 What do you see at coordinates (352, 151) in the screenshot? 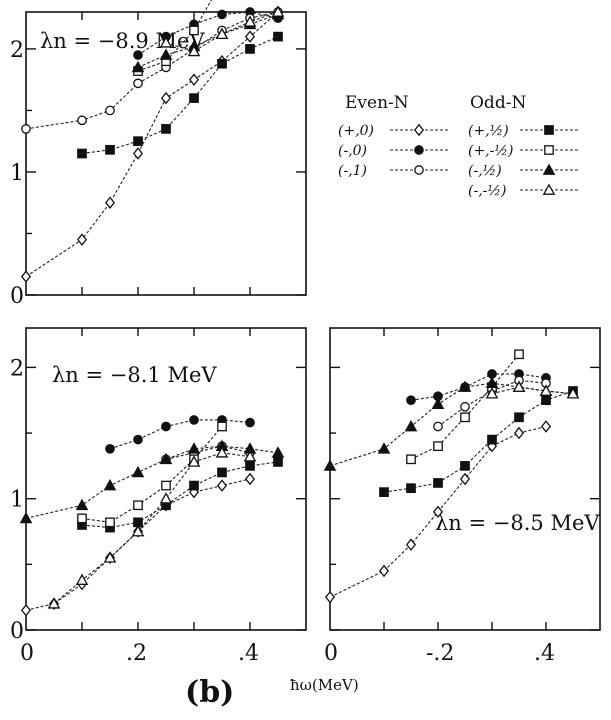
I see `legend-entry-label: (-,0)` at bounding box center [352, 151].